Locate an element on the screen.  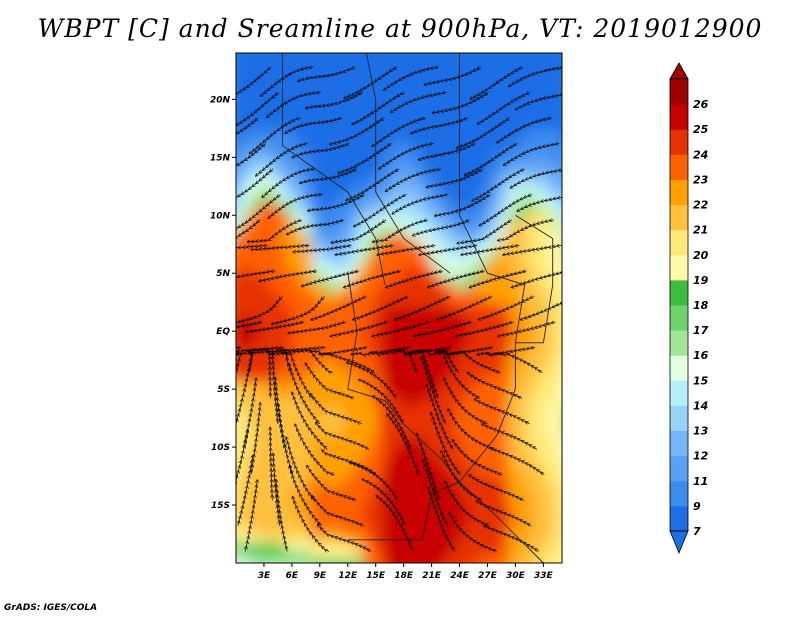
y-axis: 20N 15N 10N 5N EQ 5S 10S 15S is located at coordinates (223, 303).